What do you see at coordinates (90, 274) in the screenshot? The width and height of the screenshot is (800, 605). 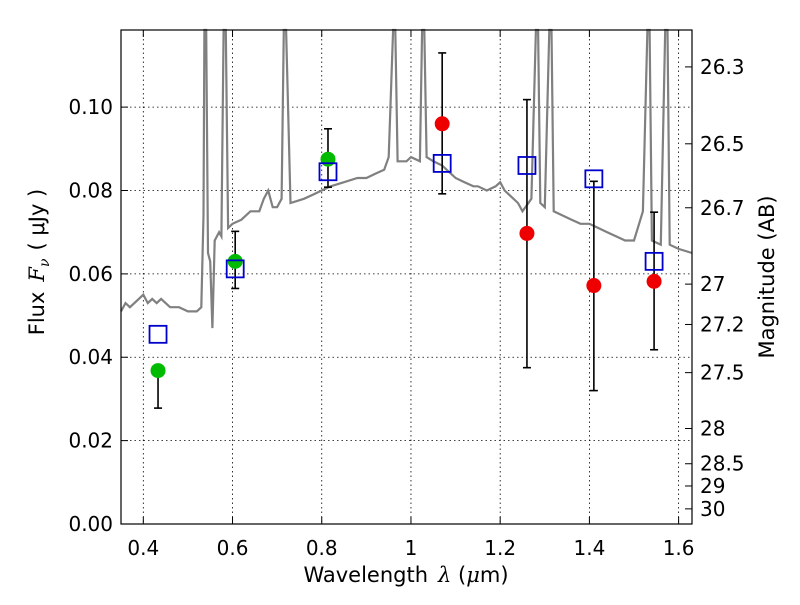 I see `y-tick-label: 0.06` at bounding box center [90, 274].